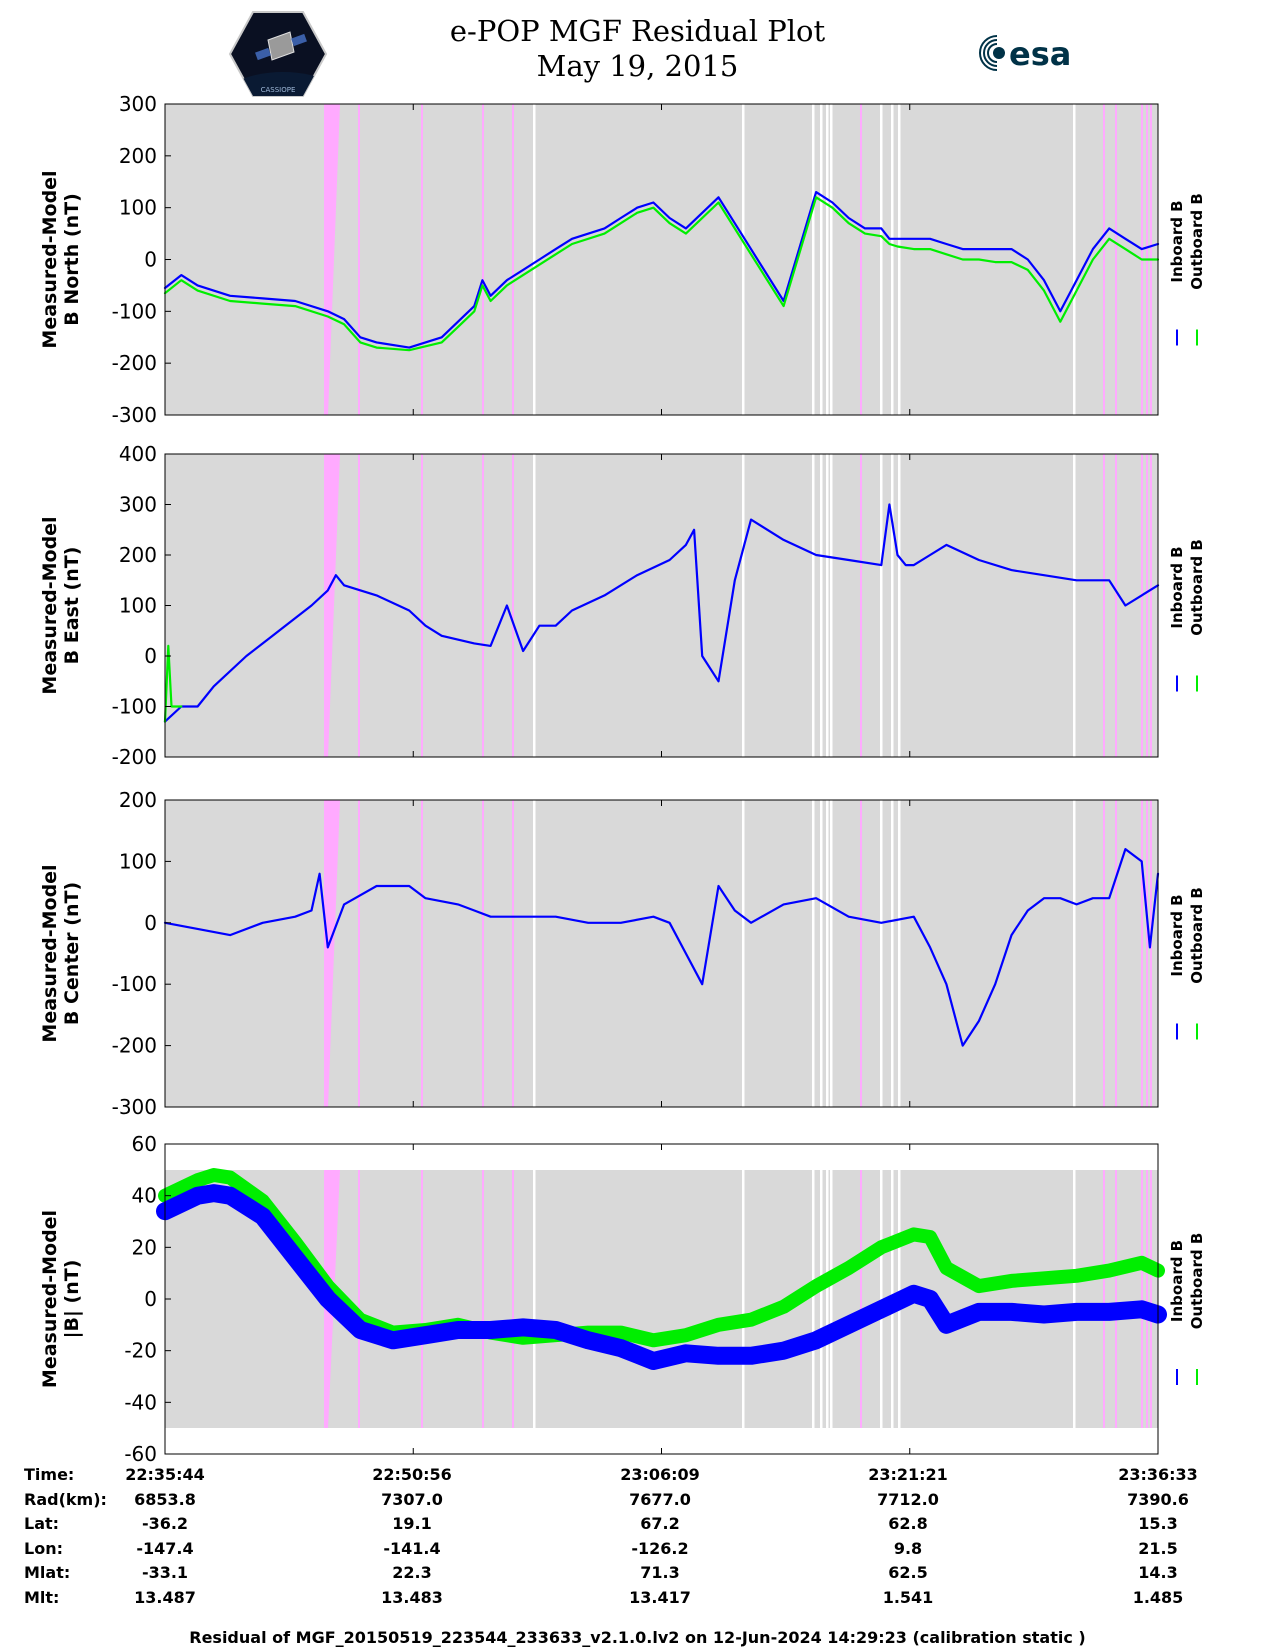 The height and width of the screenshot is (1650, 1275). What do you see at coordinates (412, 1548) in the screenshot?
I see `orbit-cell: -141.4` at bounding box center [412, 1548].